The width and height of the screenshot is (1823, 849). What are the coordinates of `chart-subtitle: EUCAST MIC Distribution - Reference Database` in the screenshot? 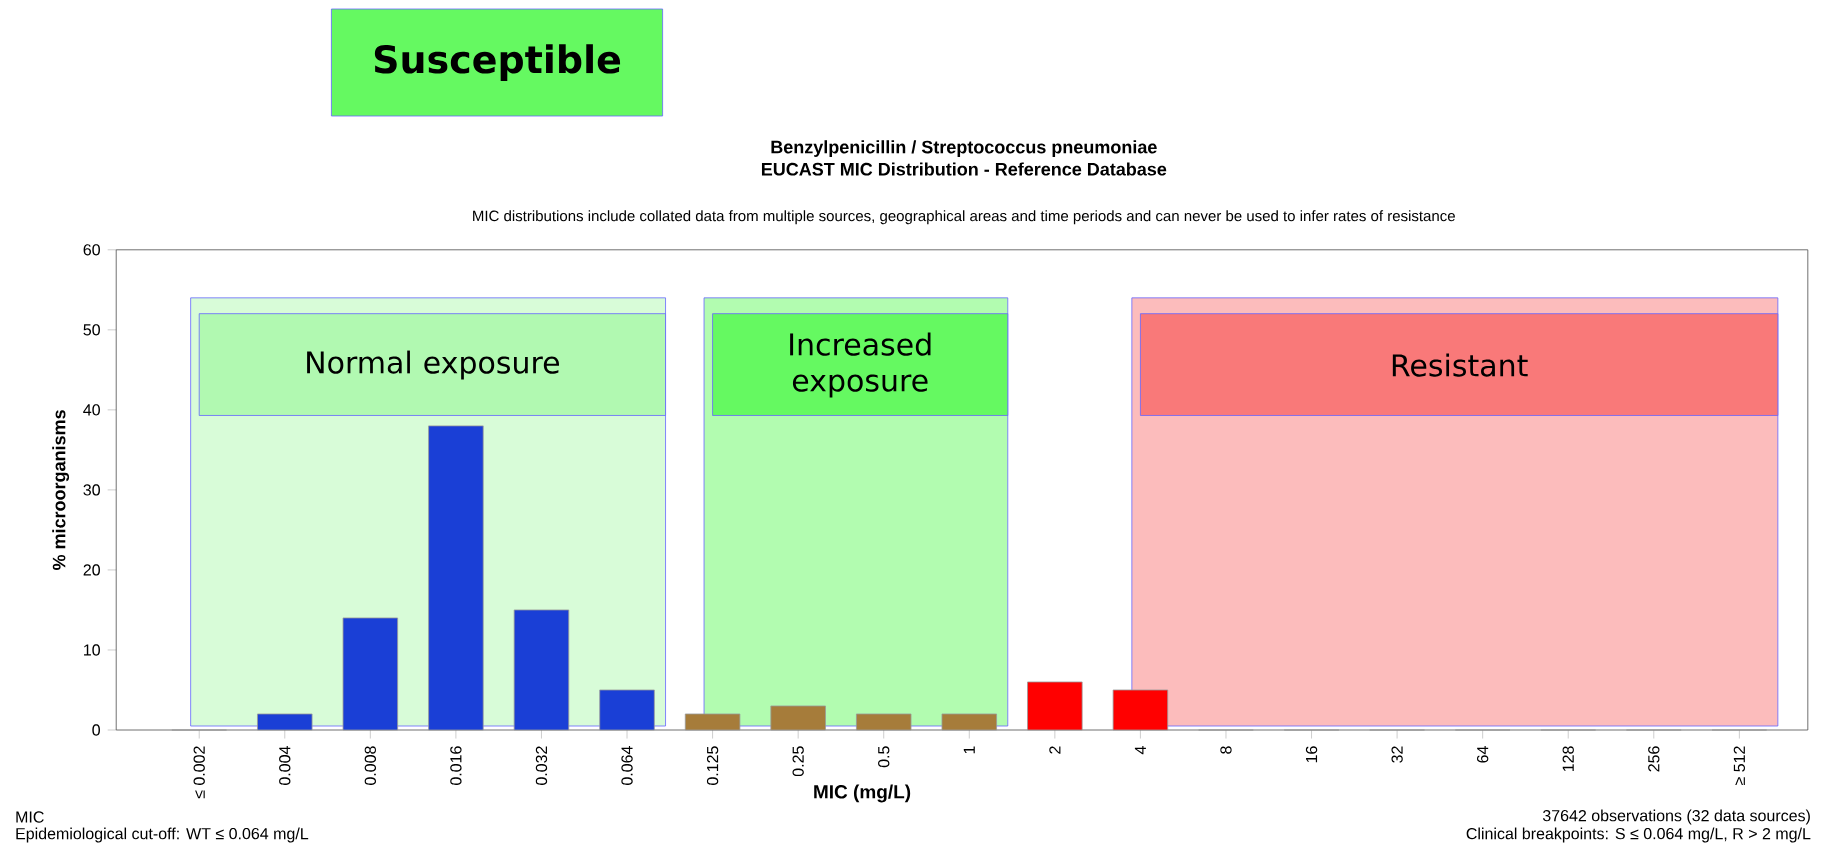 It's located at (964, 169).